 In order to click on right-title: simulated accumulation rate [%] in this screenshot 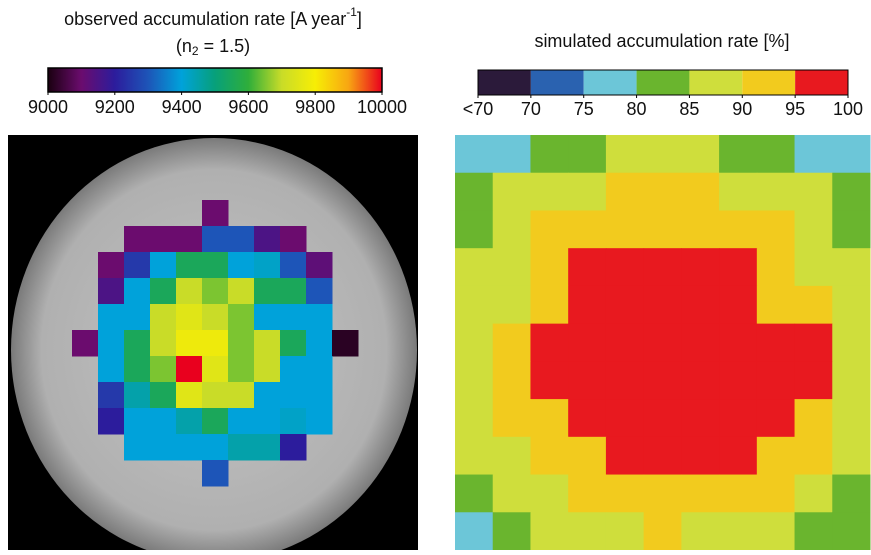, I will do `click(661, 41)`.